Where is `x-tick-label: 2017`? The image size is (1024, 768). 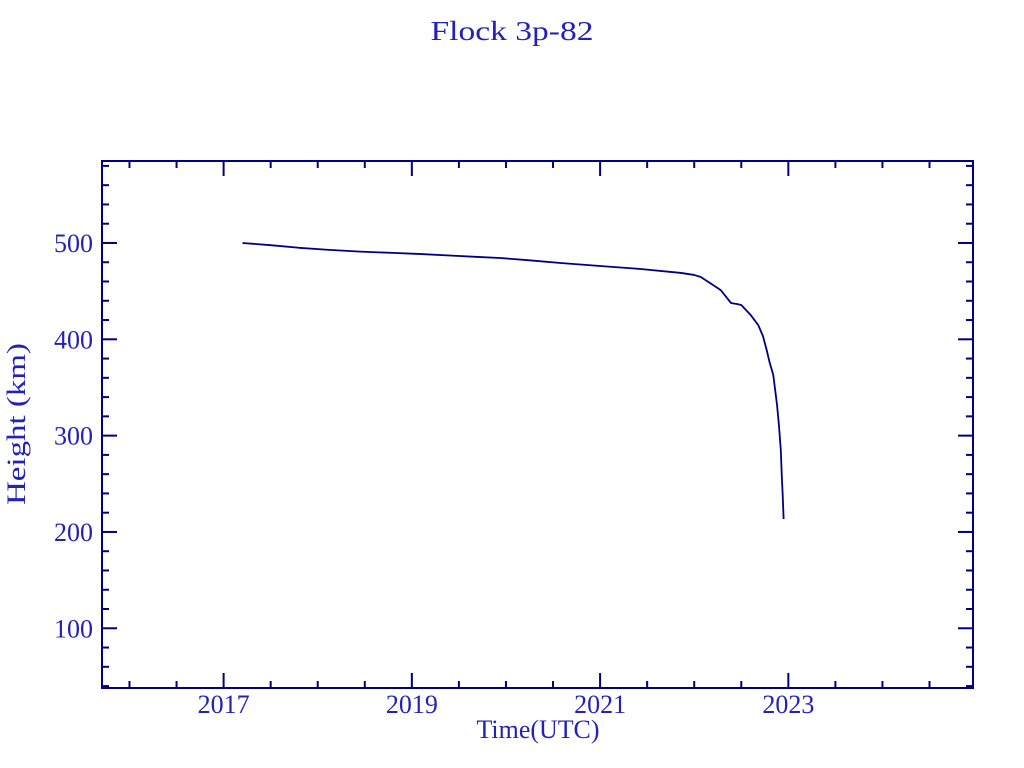
x-tick-label: 2017 is located at coordinates (224, 704).